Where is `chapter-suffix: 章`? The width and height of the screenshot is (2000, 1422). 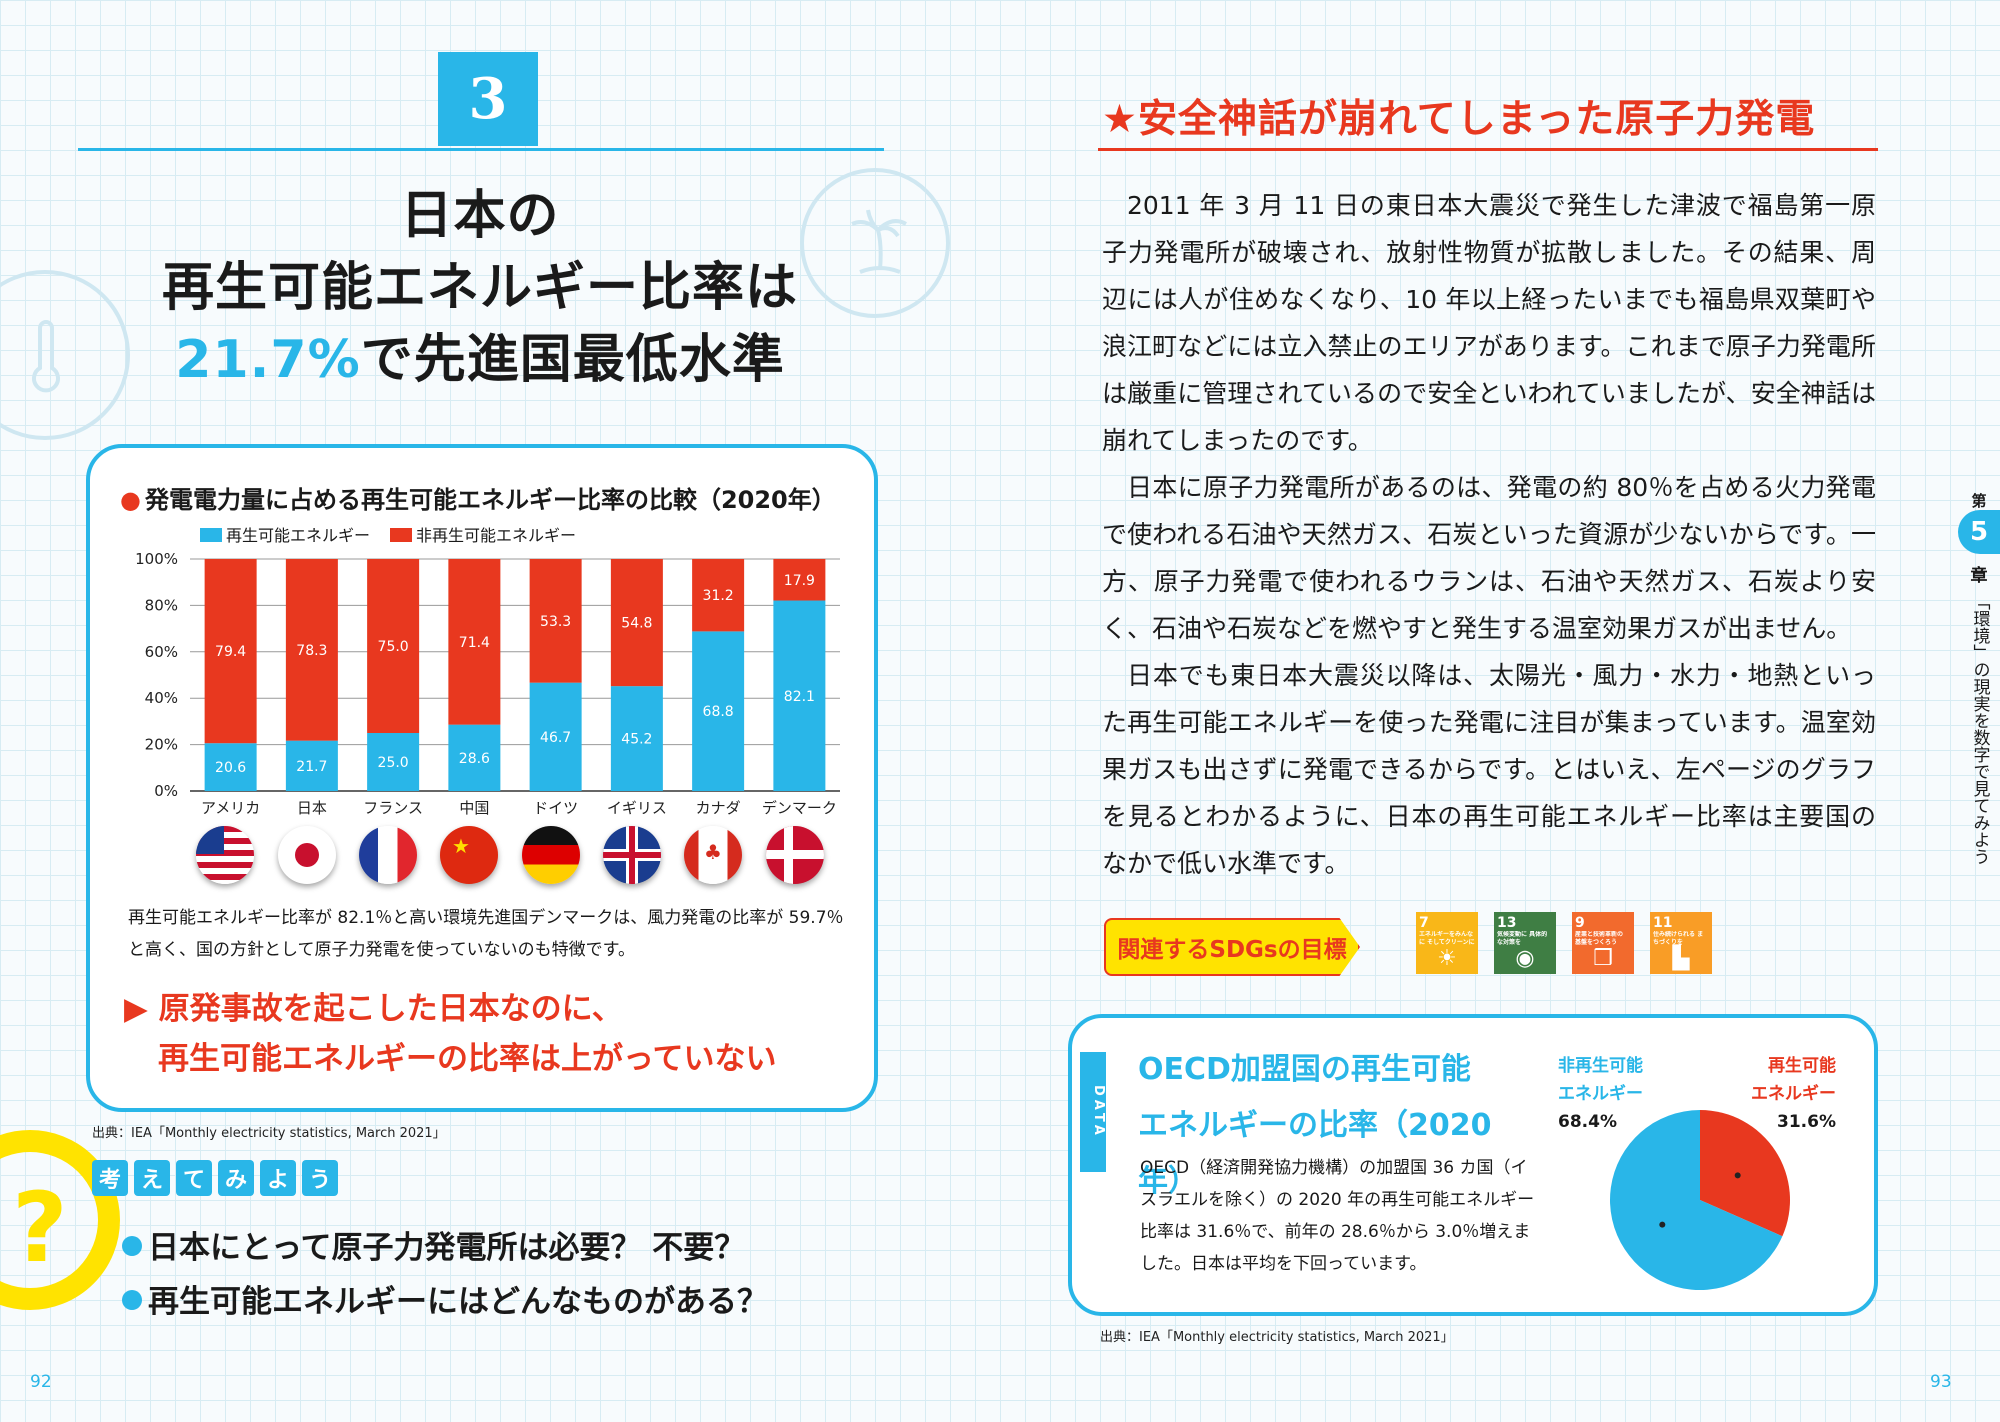 chapter-suffix: 章 is located at coordinates (1979, 576).